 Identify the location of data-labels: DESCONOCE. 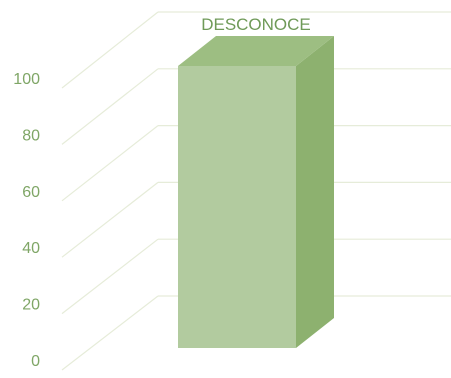
(256, 24).